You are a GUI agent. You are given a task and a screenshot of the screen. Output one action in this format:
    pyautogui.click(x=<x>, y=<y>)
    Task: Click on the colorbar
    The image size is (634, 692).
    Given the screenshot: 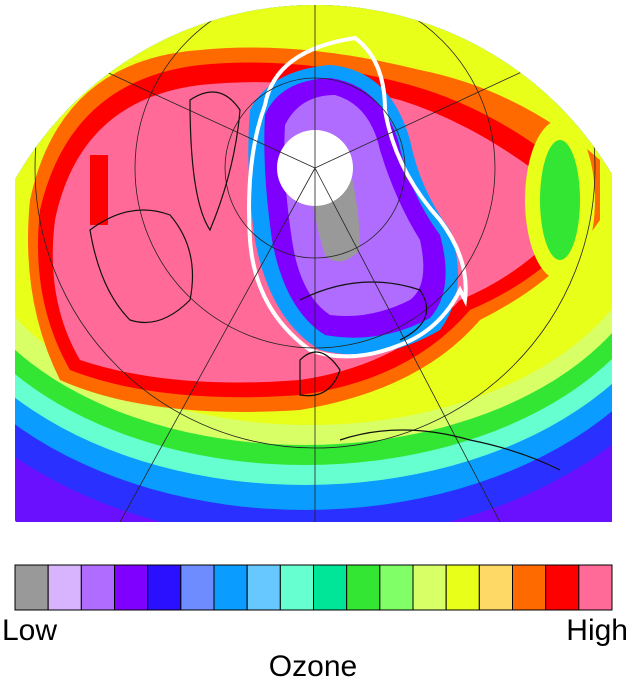 What is the action you would take?
    pyautogui.click(x=313, y=587)
    